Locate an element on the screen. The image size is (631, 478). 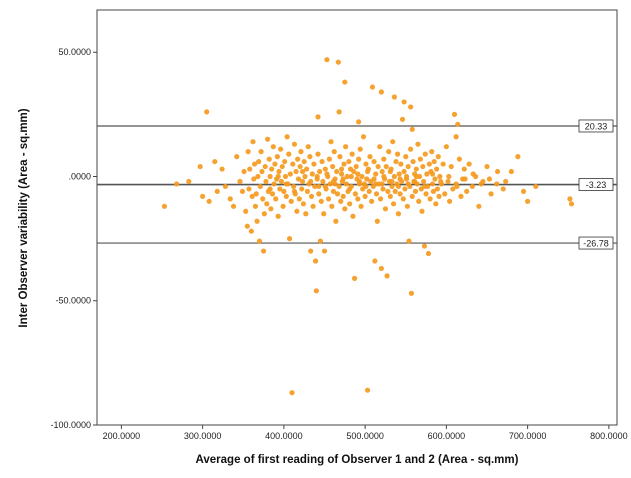
y-tick-label: 50.0000 is located at coordinates (74, 52).